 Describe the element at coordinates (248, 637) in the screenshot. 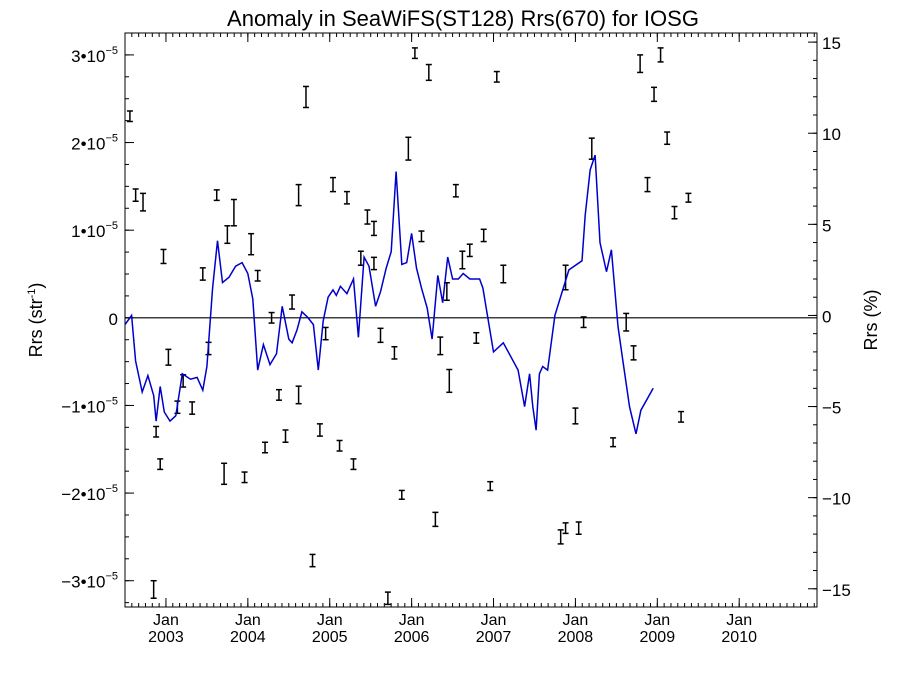

I see `x-tick-year: 2004` at that location.